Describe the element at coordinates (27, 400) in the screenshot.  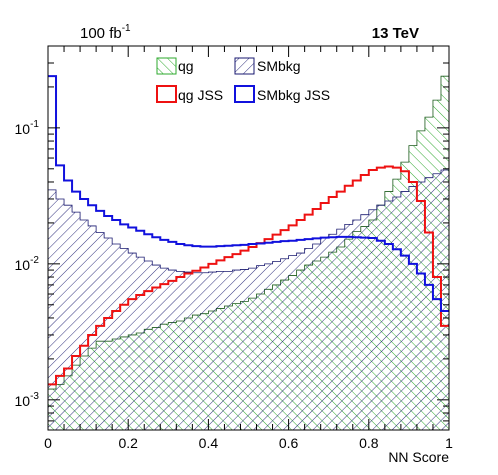
I see `y-tick-label: 10⁻³` at that location.